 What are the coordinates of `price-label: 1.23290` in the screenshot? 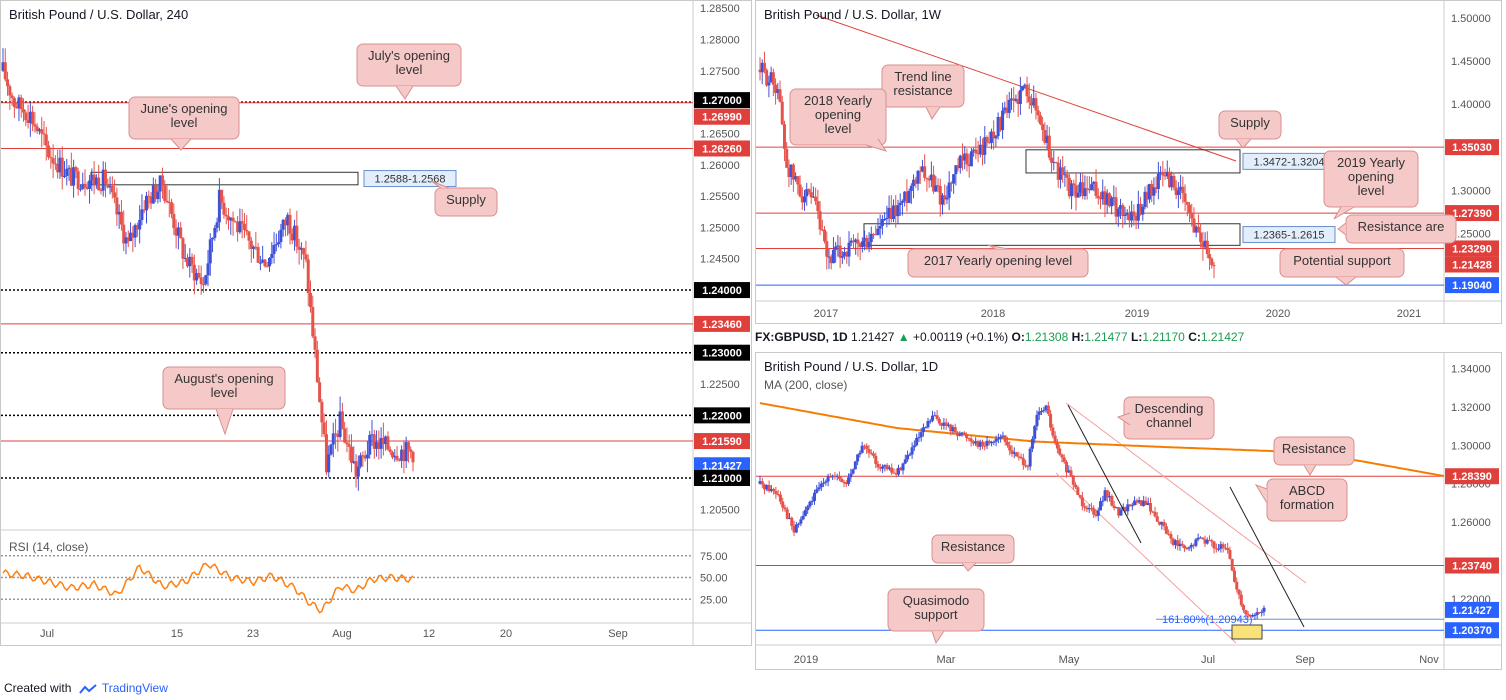 It's located at (1472, 249).